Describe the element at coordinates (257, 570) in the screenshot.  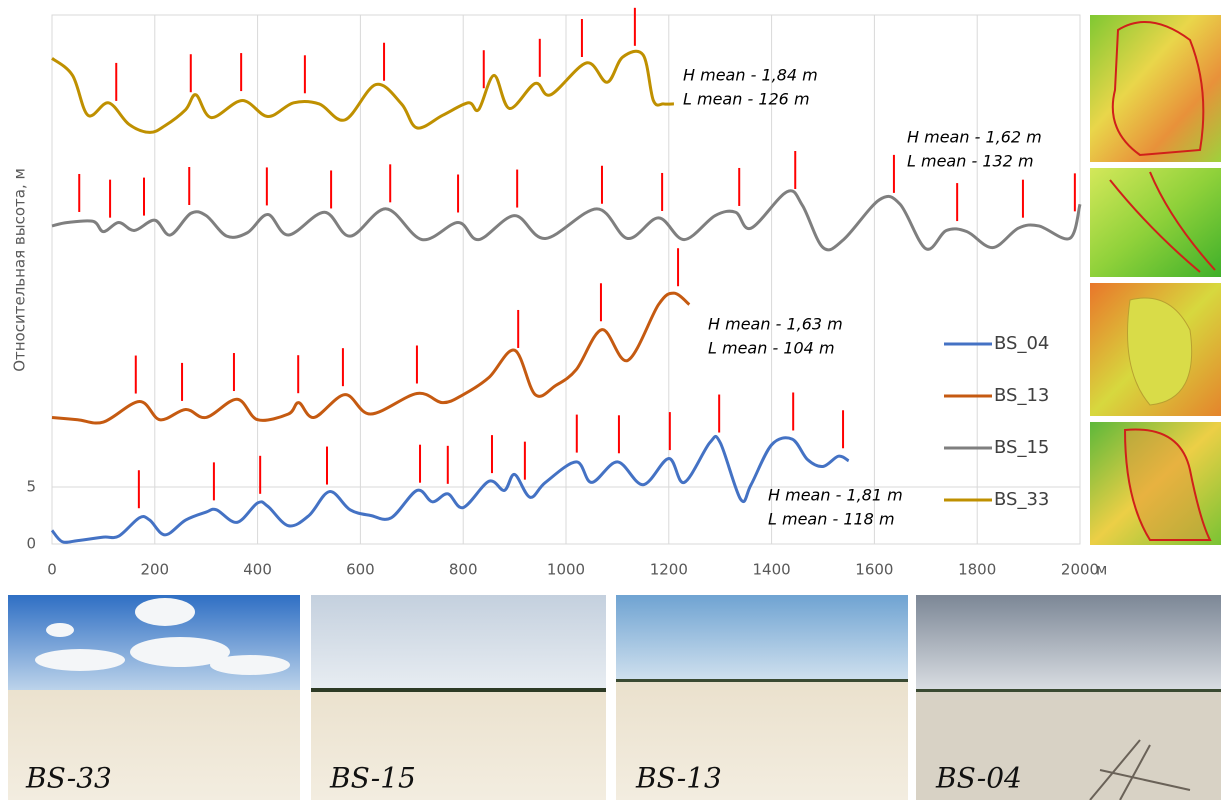
I see `x-tick-label: 400` at that location.